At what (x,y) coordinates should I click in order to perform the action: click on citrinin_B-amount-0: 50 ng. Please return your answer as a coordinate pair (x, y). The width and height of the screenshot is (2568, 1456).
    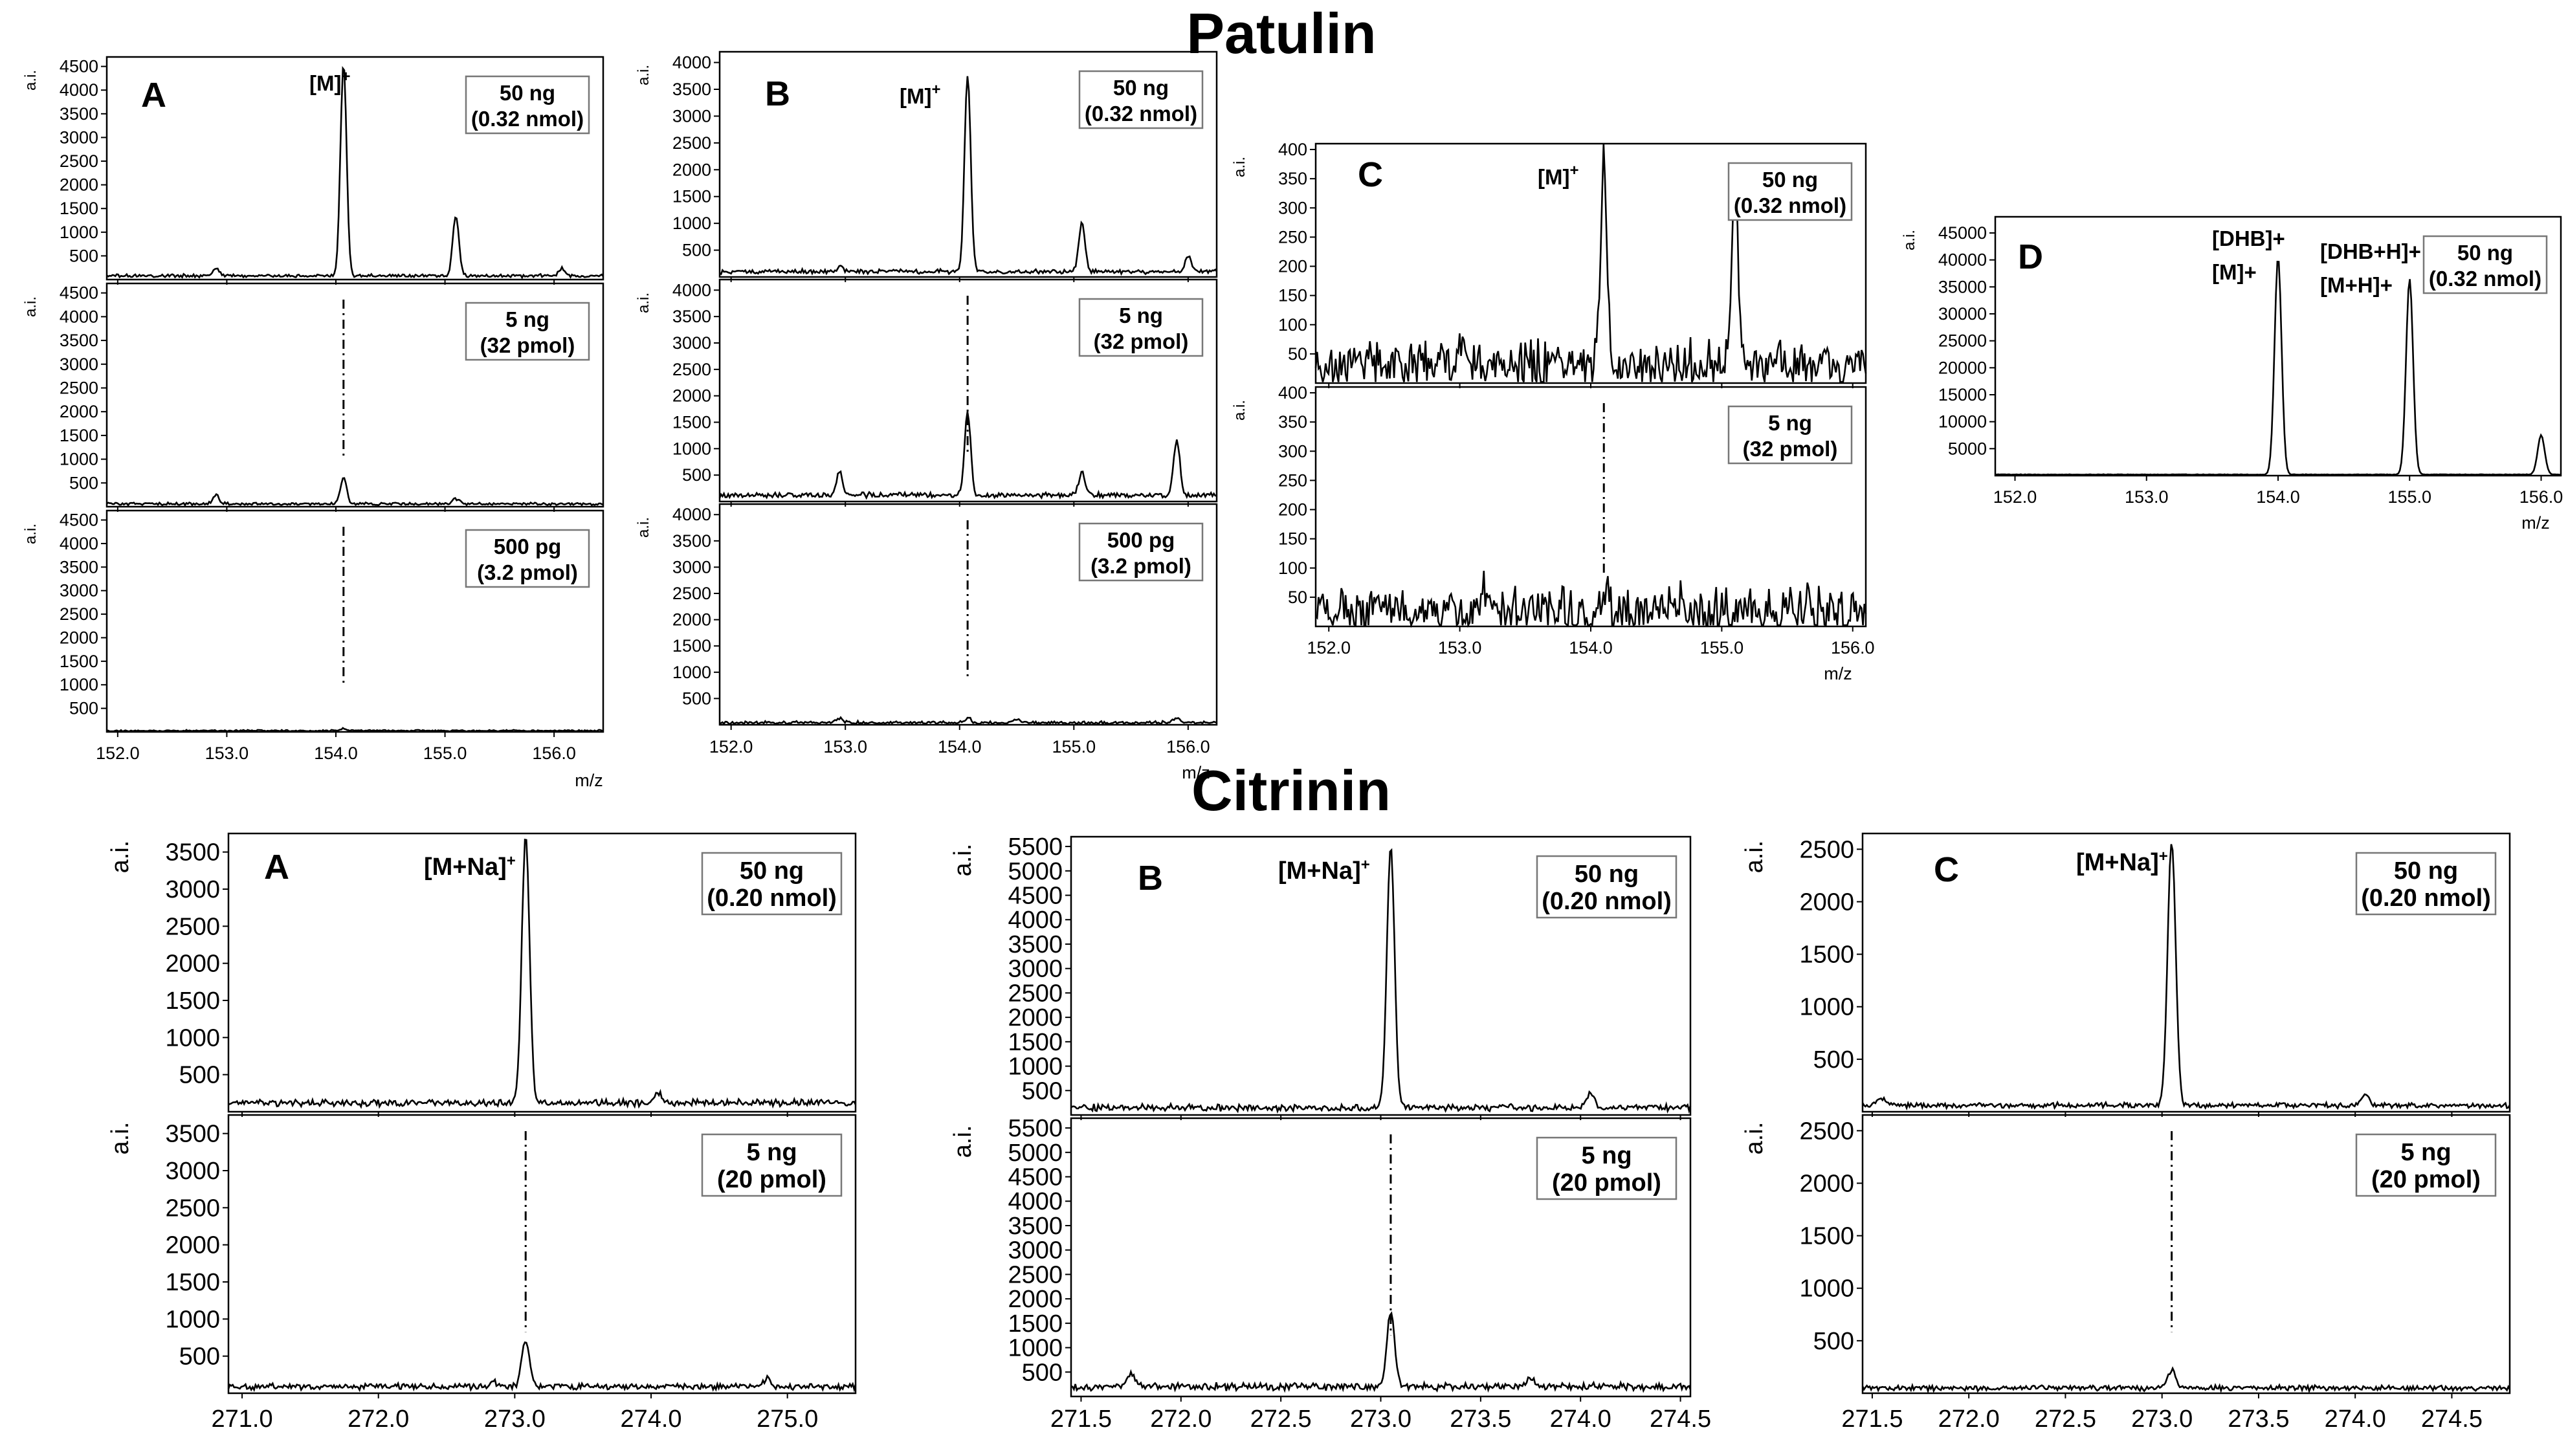
    Looking at the image, I should click on (1607, 874).